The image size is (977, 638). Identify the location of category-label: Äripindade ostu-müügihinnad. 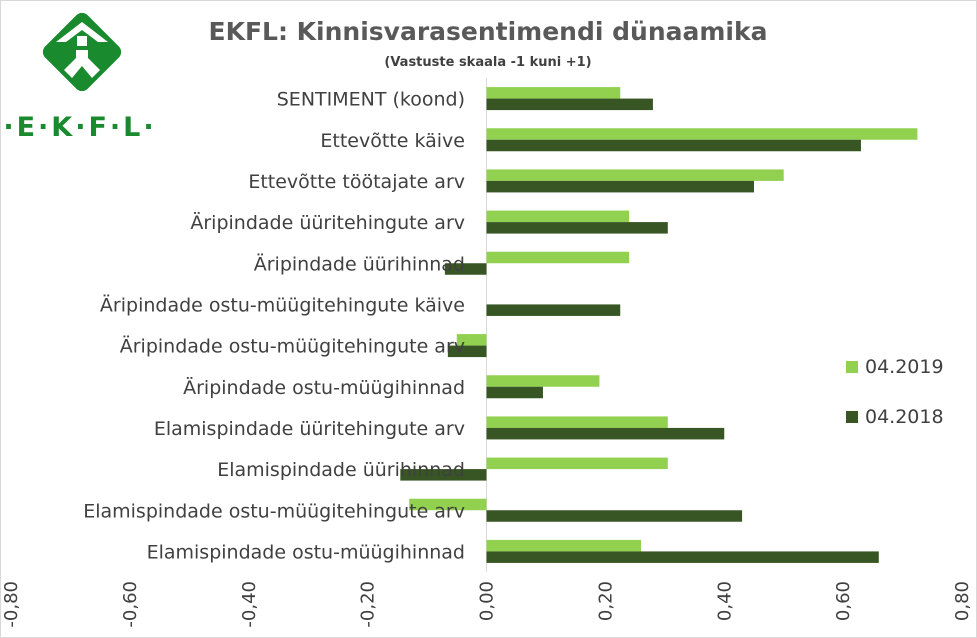
(324, 387).